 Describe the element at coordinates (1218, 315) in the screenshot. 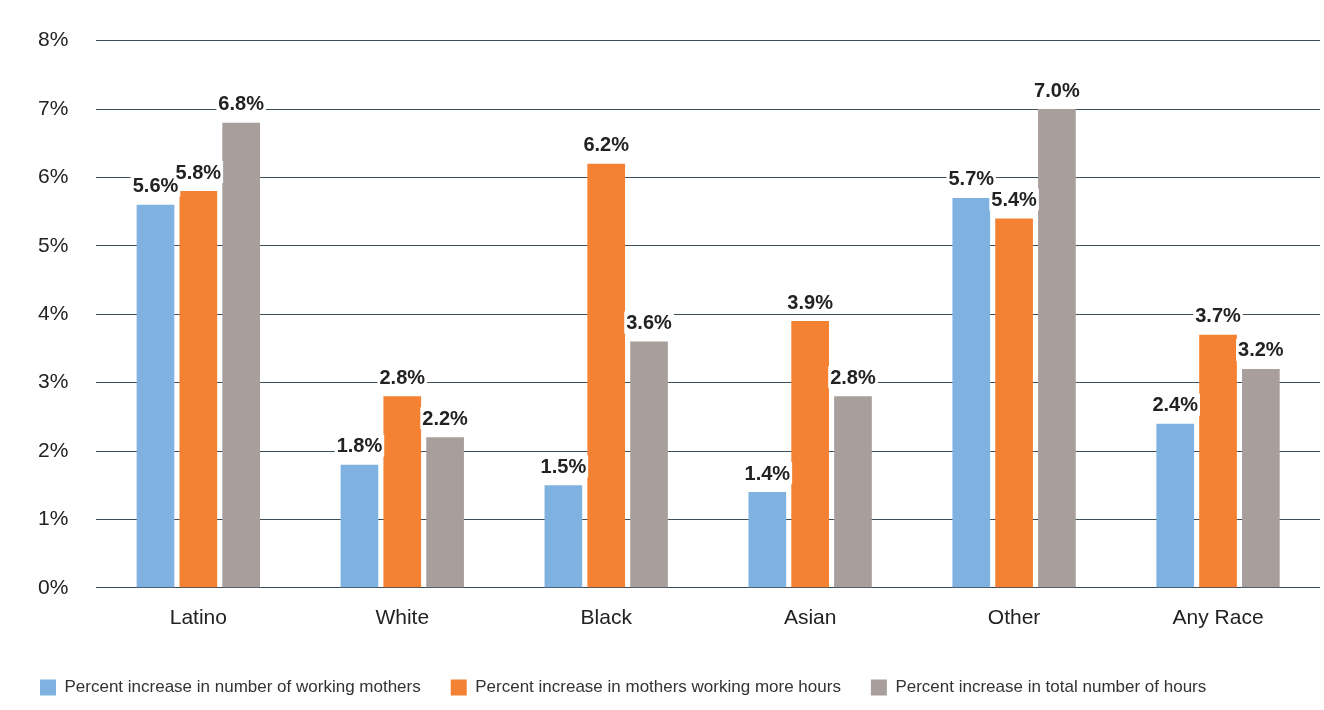

I see `data-label: 3.7%` at that location.